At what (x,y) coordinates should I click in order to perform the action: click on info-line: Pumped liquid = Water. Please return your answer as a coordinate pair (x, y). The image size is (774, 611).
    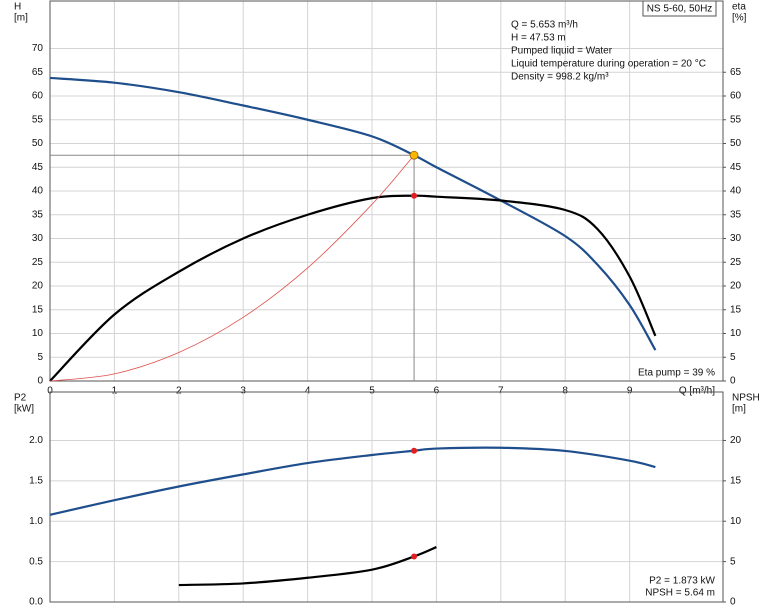
    Looking at the image, I should click on (562, 51).